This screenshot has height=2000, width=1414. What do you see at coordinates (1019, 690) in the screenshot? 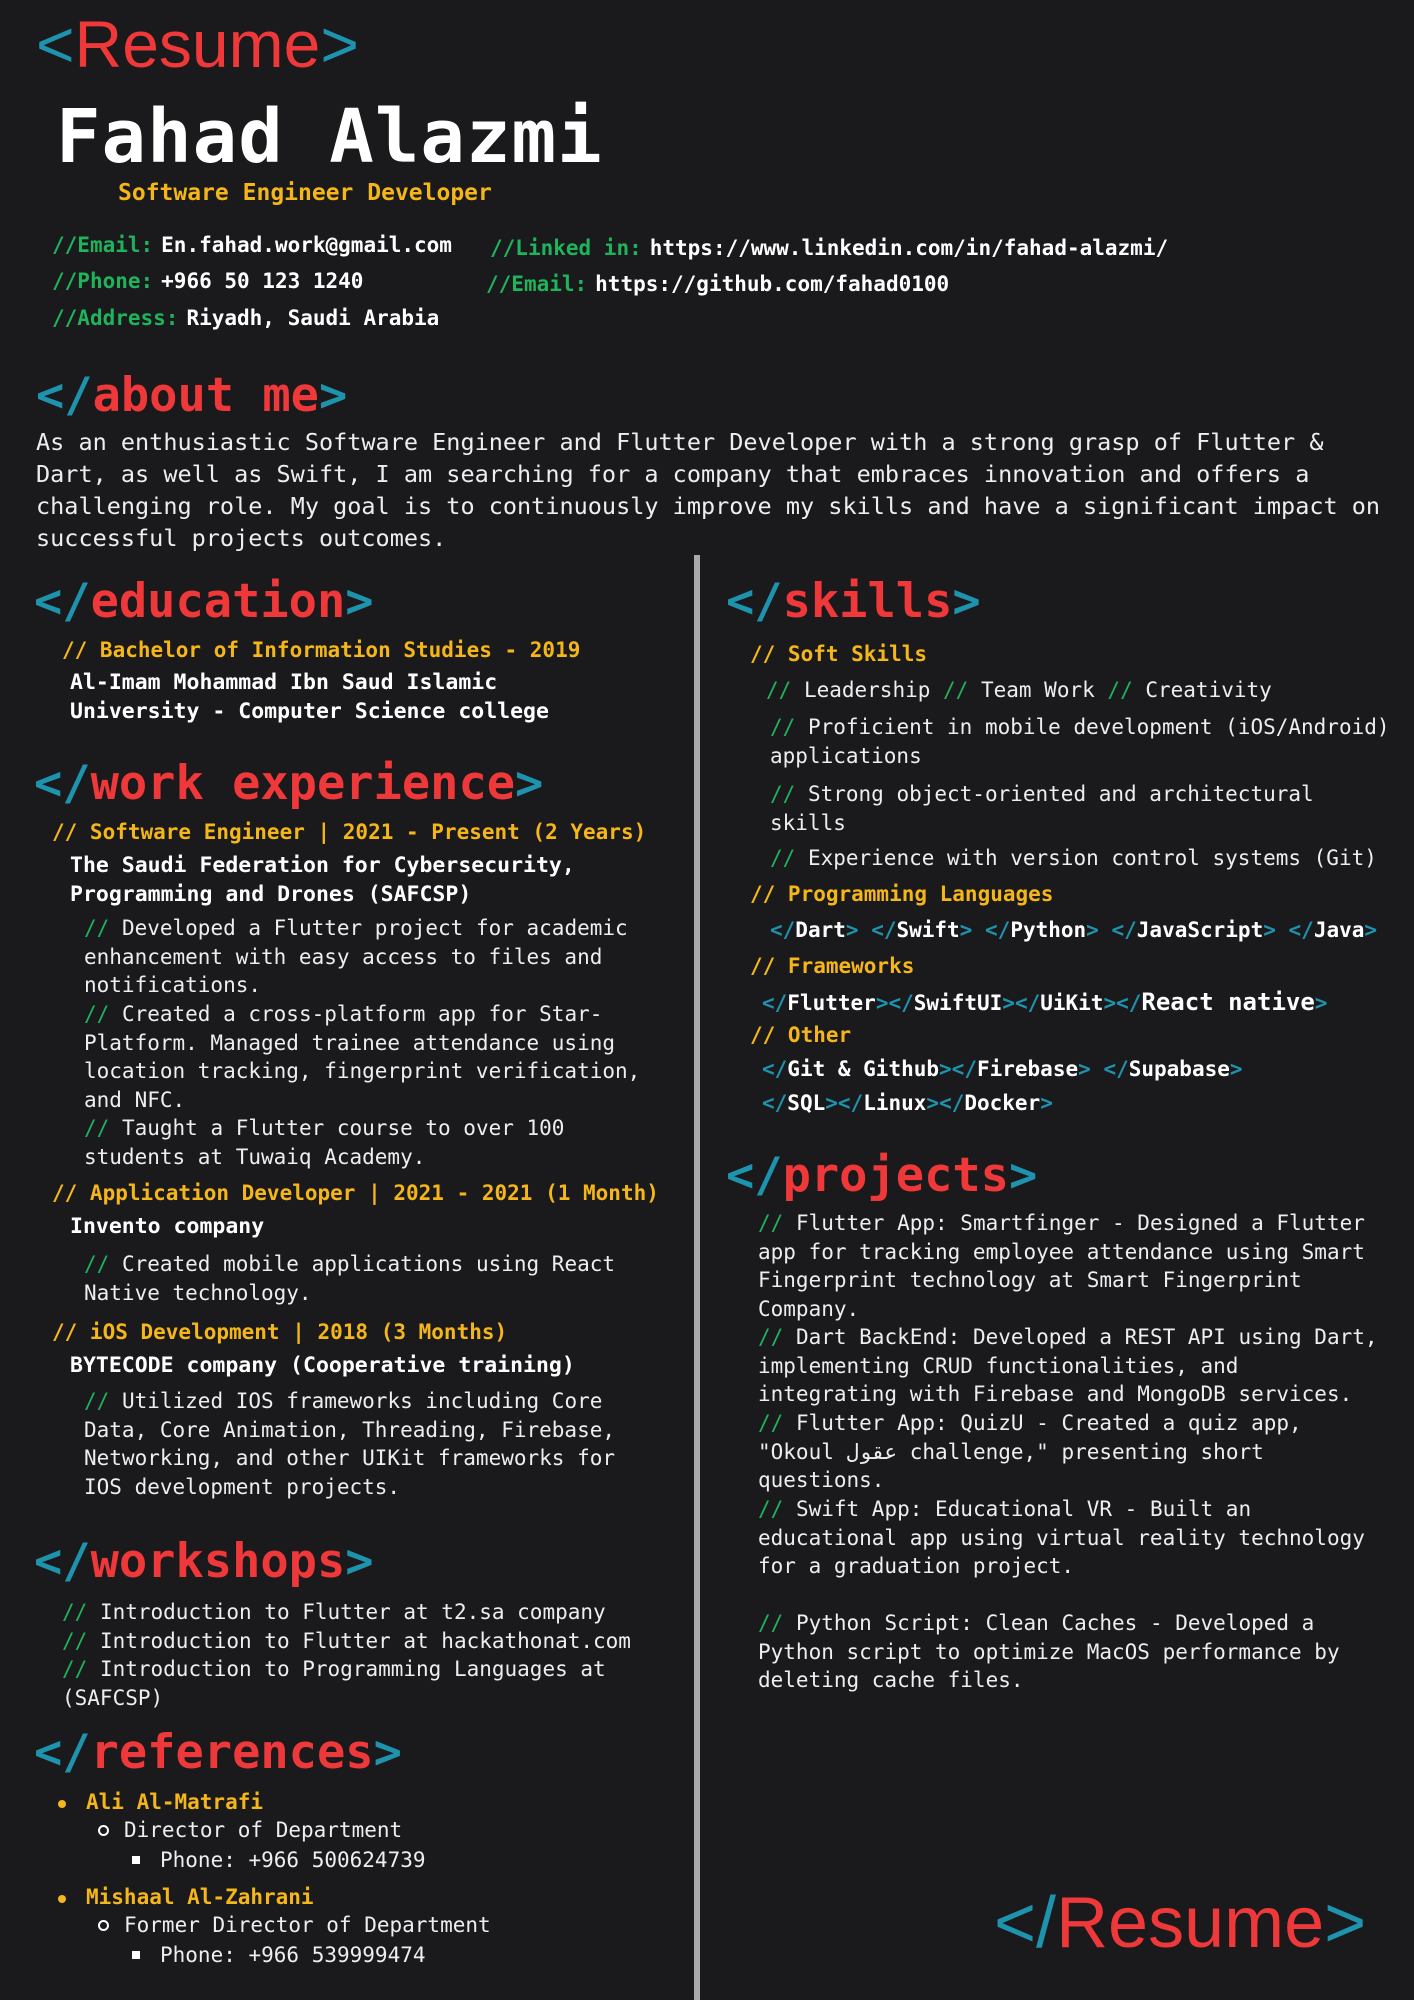
I see `soft-skills-inline: // Leadership // Team Work // Creativity` at bounding box center [1019, 690].